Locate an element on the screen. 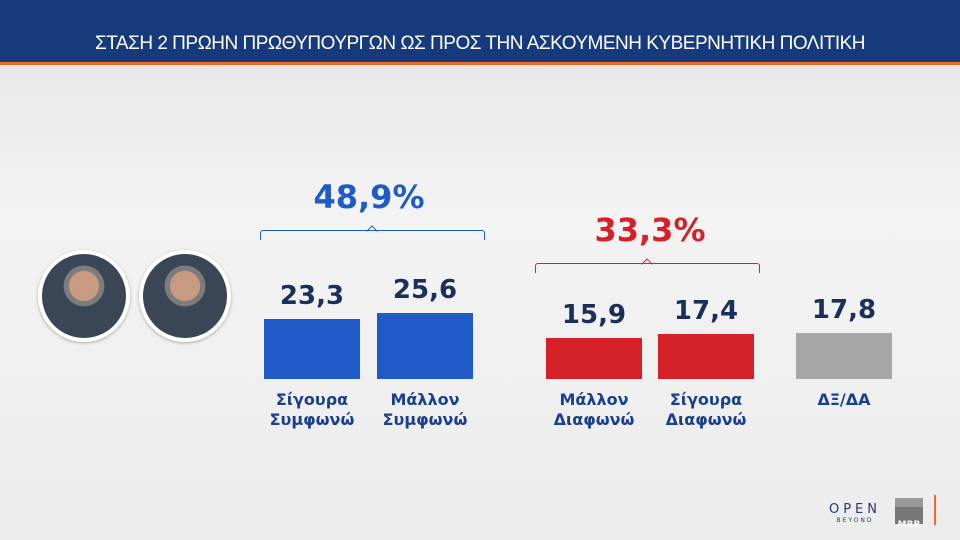 This screenshot has height=540, width=960. category-label: Σίγουρα Διαφωνώ is located at coordinates (706, 409).